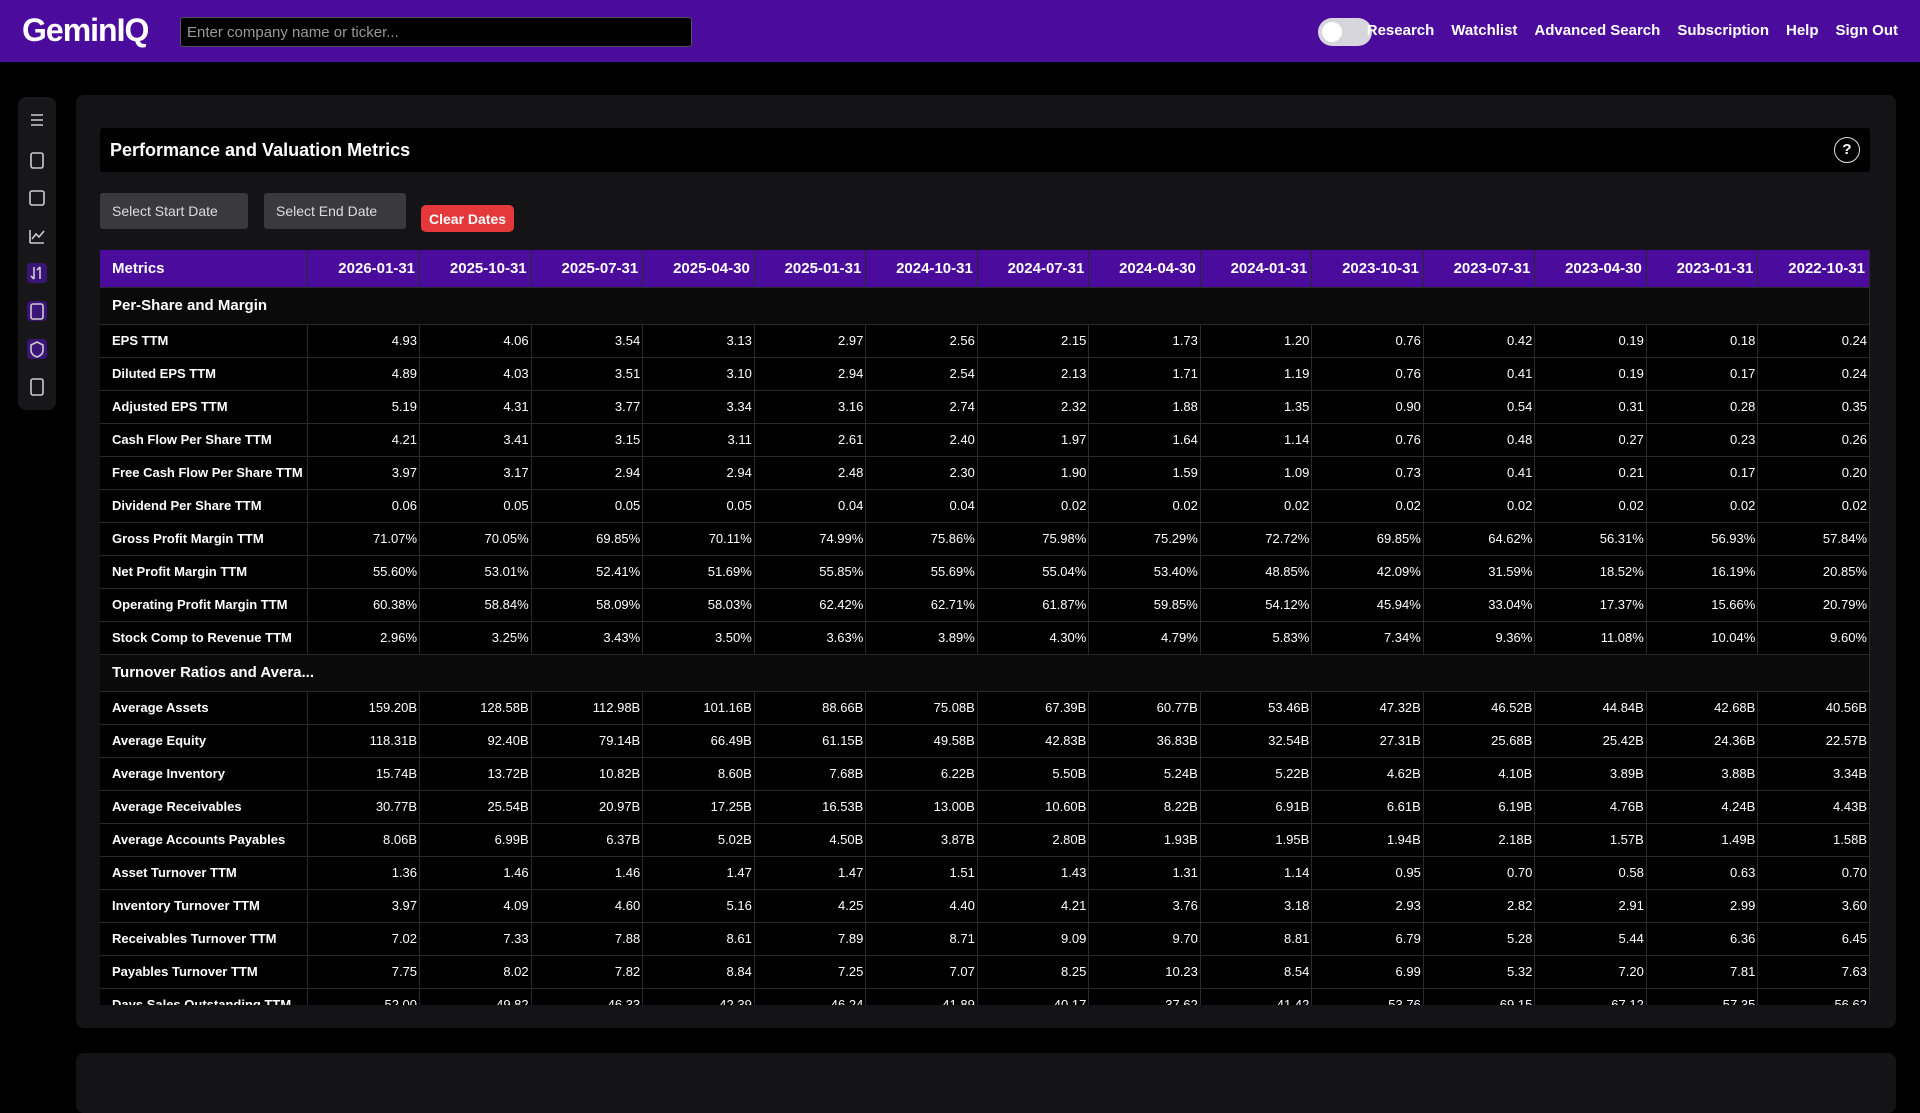 This screenshot has height=1113, width=1920. I want to click on cell: 0.04, so click(921, 505).